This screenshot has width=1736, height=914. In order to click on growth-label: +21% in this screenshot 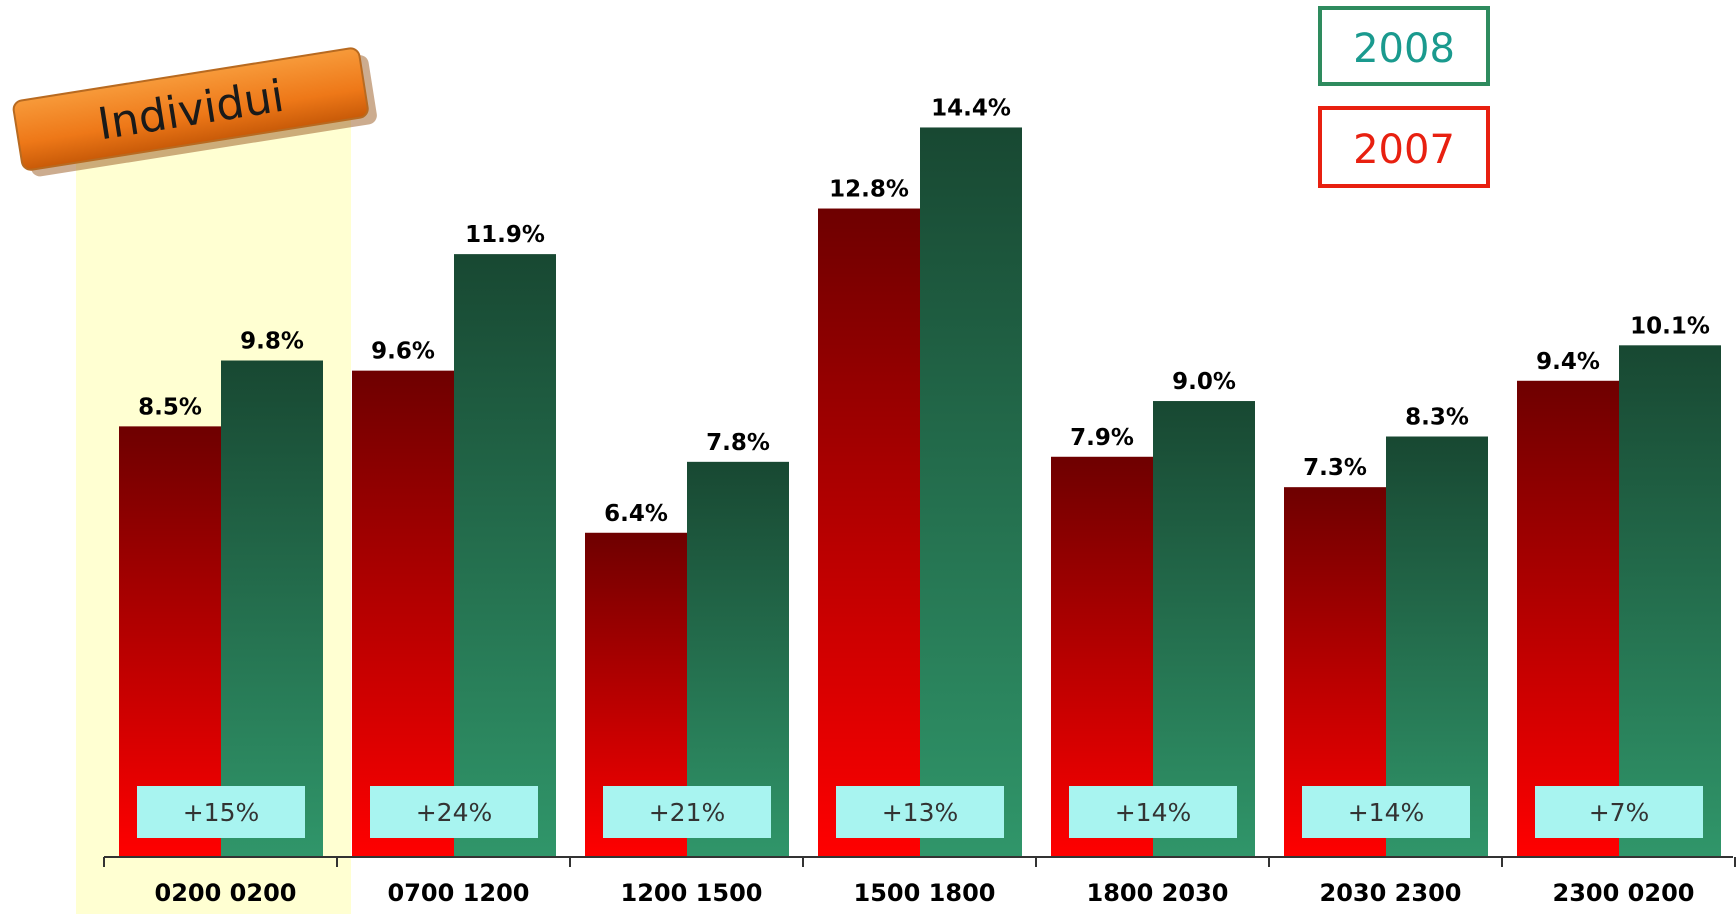, I will do `click(687, 812)`.